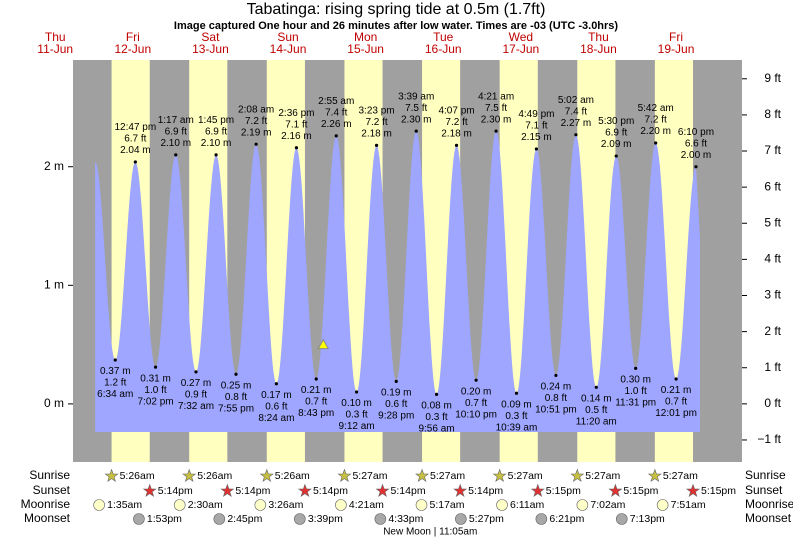  What do you see at coordinates (405, 519) in the screenshot?
I see `moonset-time: 4:33pm` at bounding box center [405, 519].